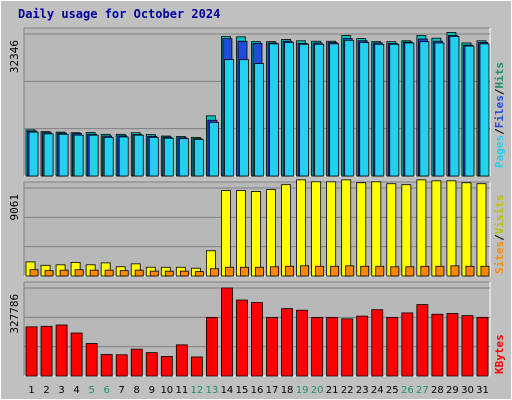 Image resolution: width=512 pixels, height=400 pixels. What do you see at coordinates (482, 390) in the screenshot?
I see `day-label: 31` at bounding box center [482, 390].